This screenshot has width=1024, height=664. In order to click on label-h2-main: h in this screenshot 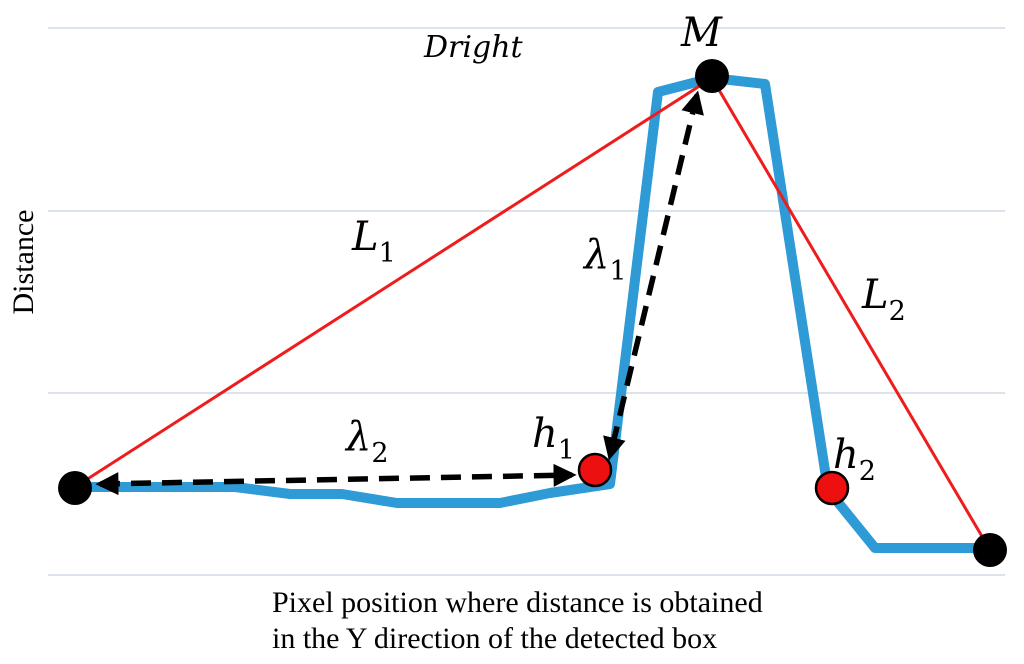, I will do `click(846, 455)`.